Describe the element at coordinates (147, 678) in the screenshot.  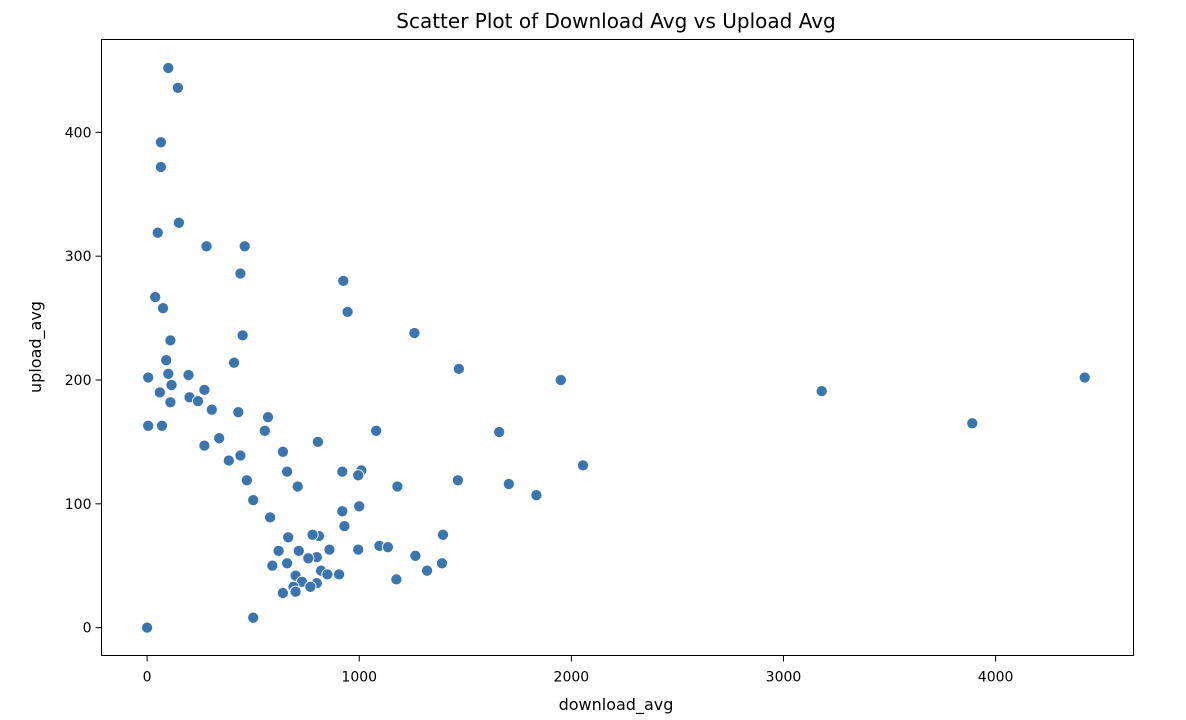
I see `x-tick-label: 0` at that location.